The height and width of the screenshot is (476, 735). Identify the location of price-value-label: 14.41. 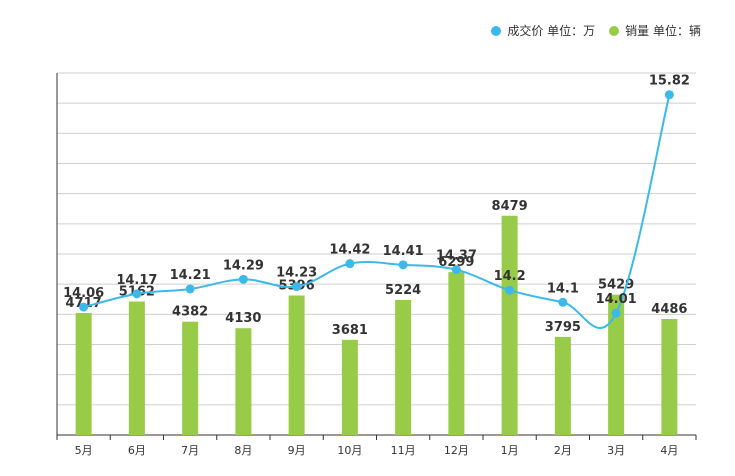
(403, 251).